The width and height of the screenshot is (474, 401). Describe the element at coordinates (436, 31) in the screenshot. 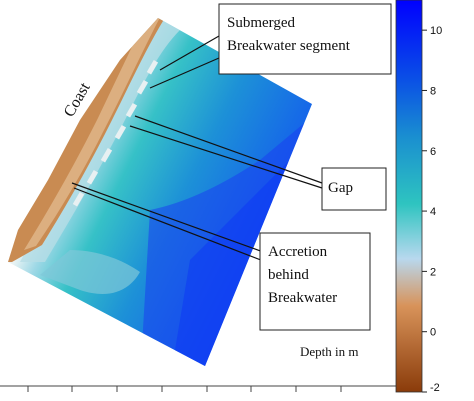

I see `colorbar-tick-label: 10` at that location.